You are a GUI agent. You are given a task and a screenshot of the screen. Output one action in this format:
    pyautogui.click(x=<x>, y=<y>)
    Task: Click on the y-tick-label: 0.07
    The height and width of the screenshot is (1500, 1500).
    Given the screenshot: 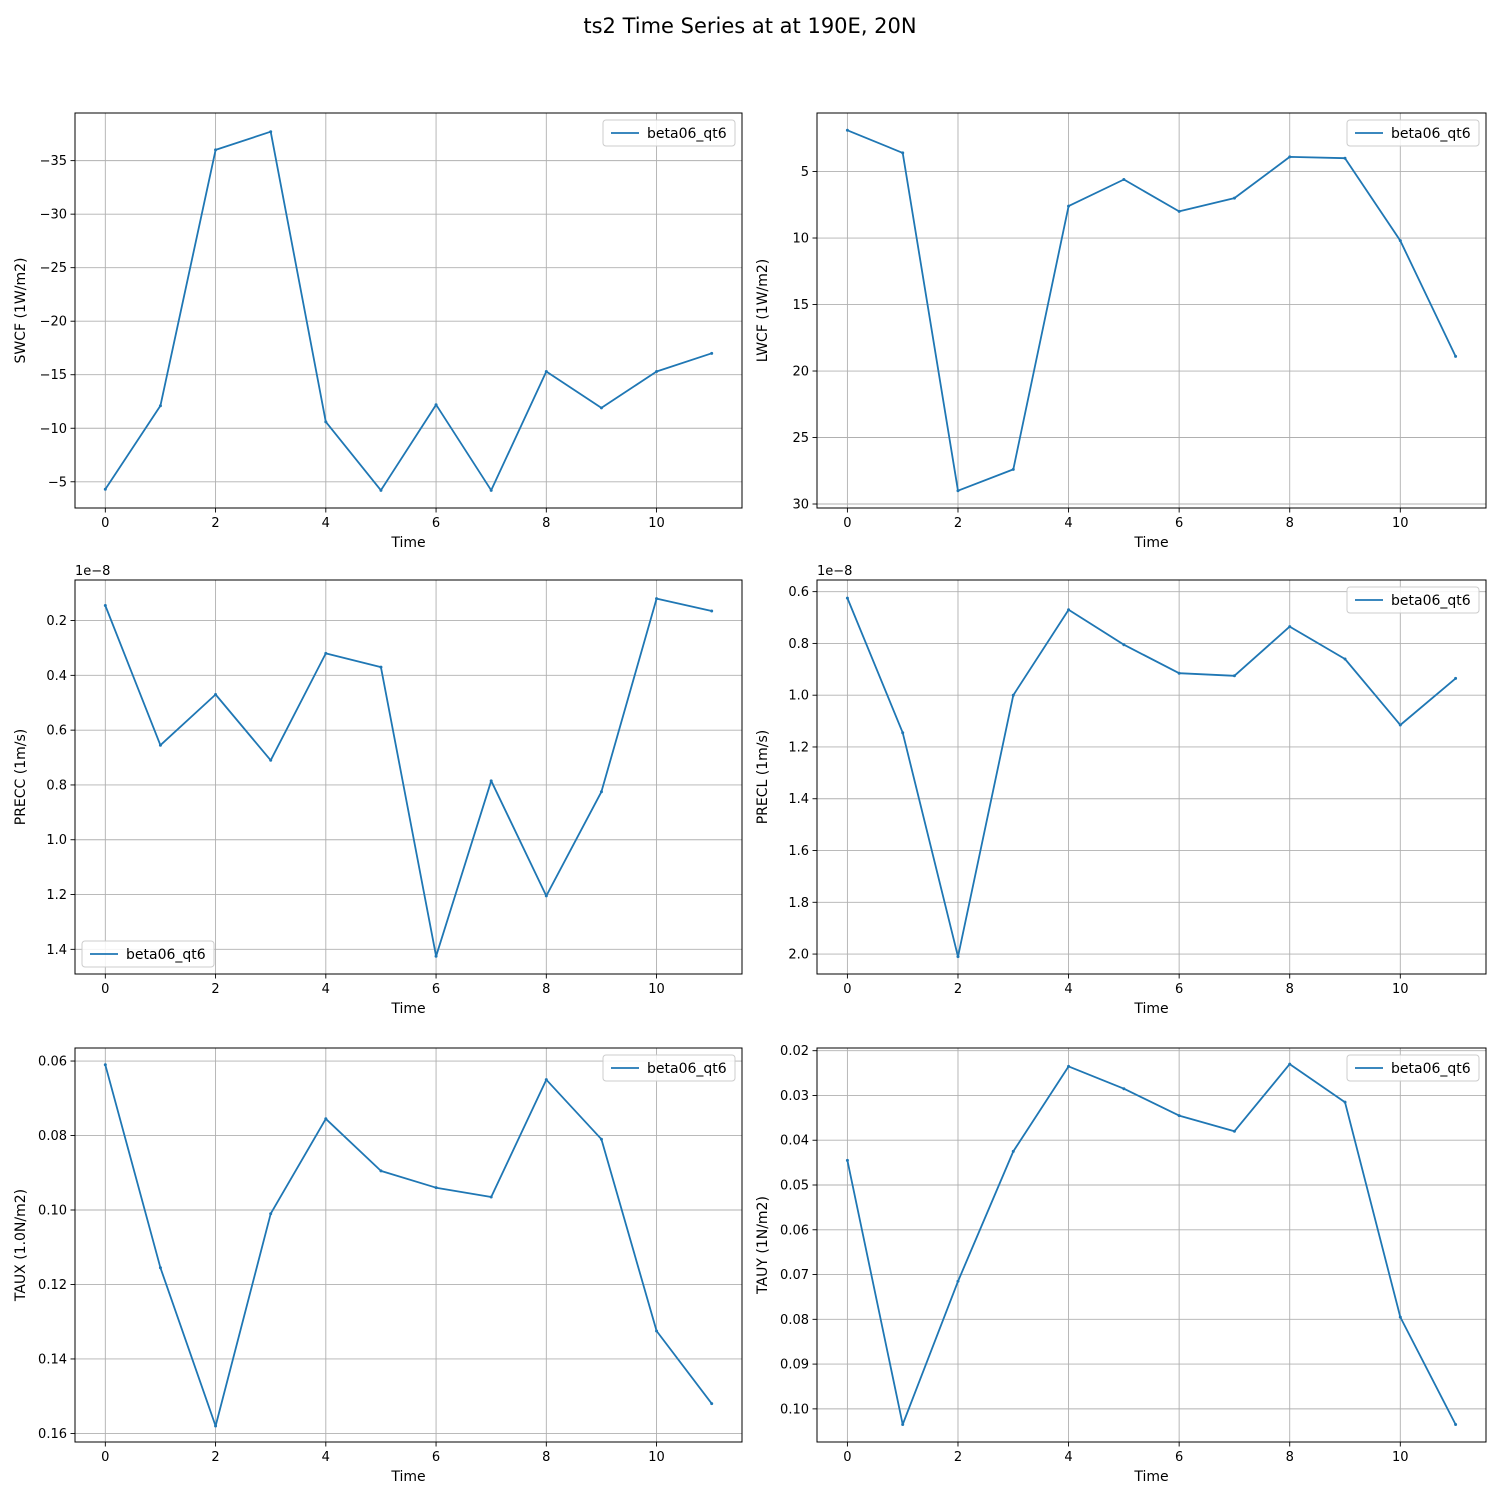 What is the action you would take?
    pyautogui.click(x=794, y=1275)
    